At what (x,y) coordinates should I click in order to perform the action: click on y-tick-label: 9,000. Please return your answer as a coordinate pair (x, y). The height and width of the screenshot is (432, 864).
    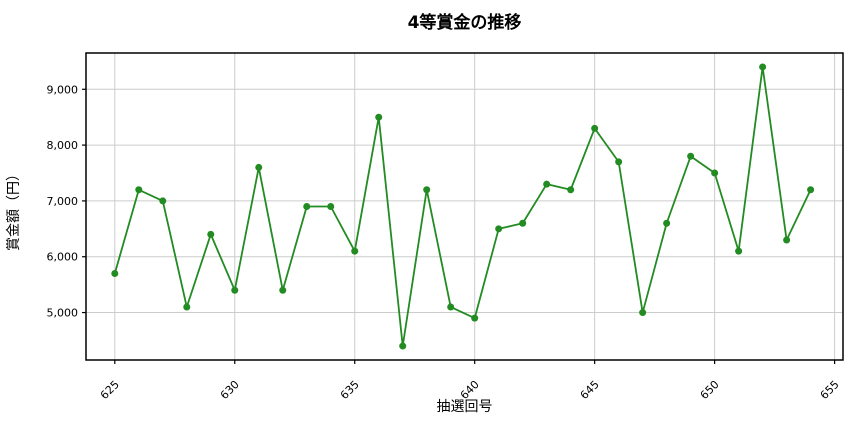
    Looking at the image, I should click on (63, 89).